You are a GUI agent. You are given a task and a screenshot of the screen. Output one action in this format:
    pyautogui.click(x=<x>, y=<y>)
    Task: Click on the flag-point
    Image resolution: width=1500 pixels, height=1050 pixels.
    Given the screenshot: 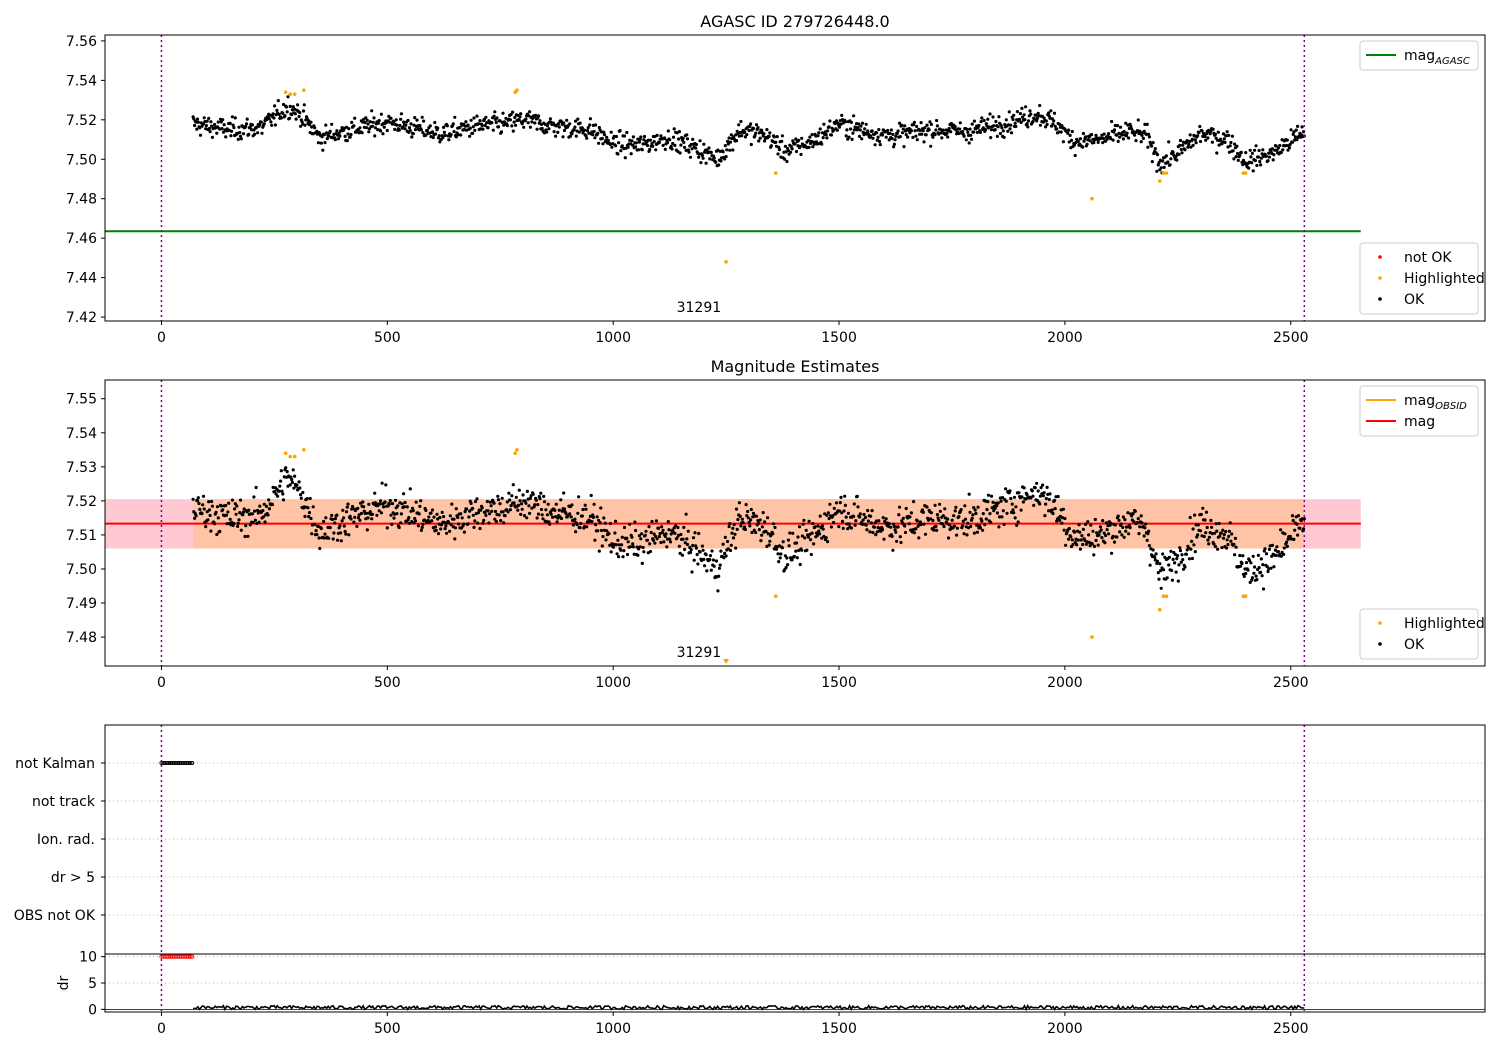 What is the action you would take?
    pyautogui.click(x=183, y=763)
    